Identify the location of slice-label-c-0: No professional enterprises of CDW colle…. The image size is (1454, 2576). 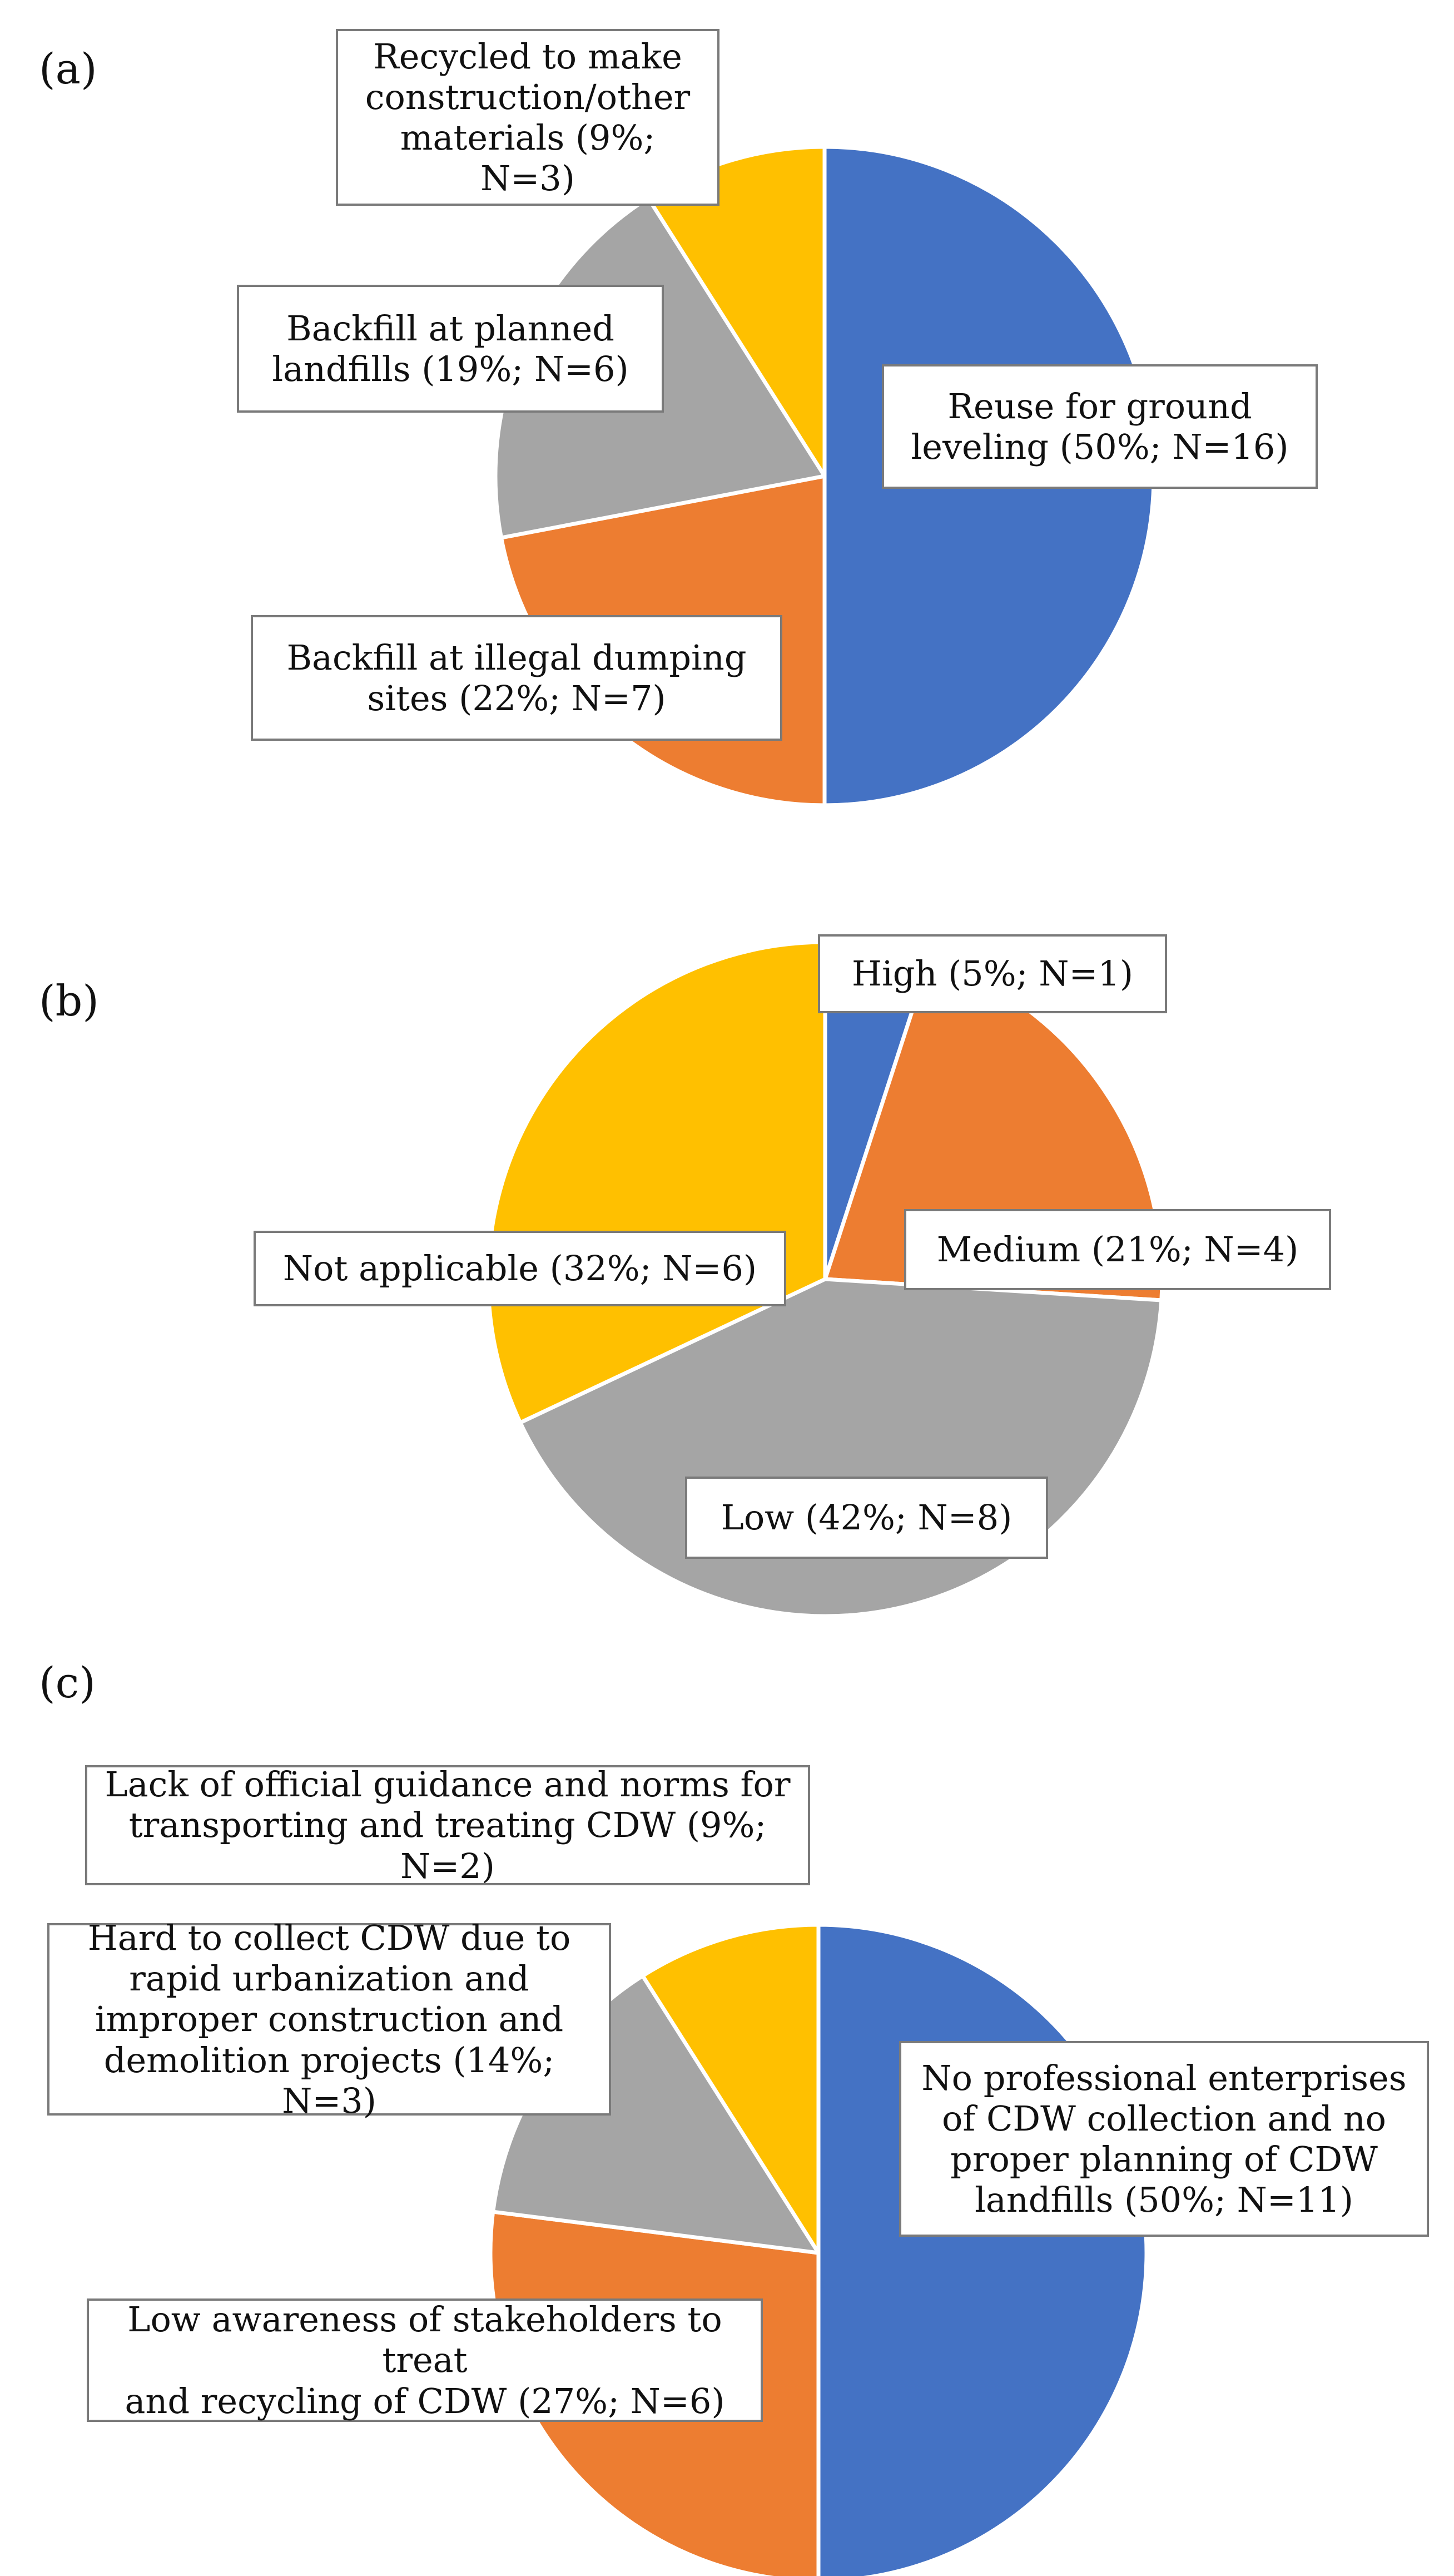
(1164, 2139).